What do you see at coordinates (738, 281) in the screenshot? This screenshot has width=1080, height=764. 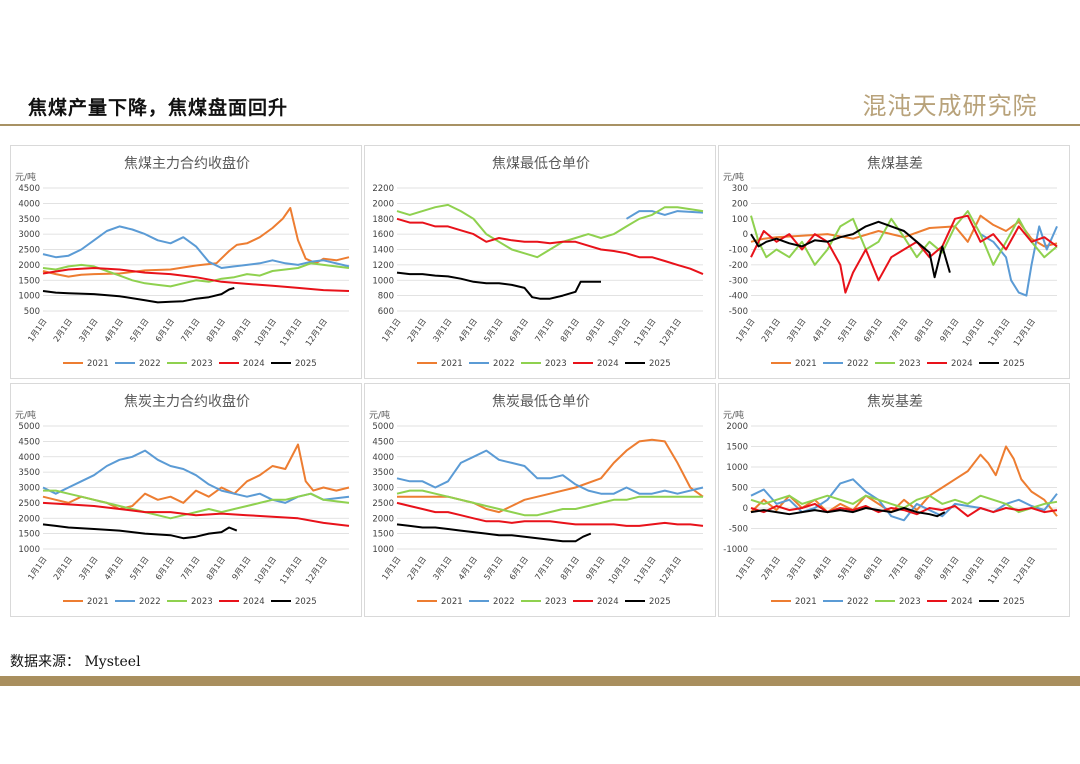 I see `y-tick-label: -300` at bounding box center [738, 281].